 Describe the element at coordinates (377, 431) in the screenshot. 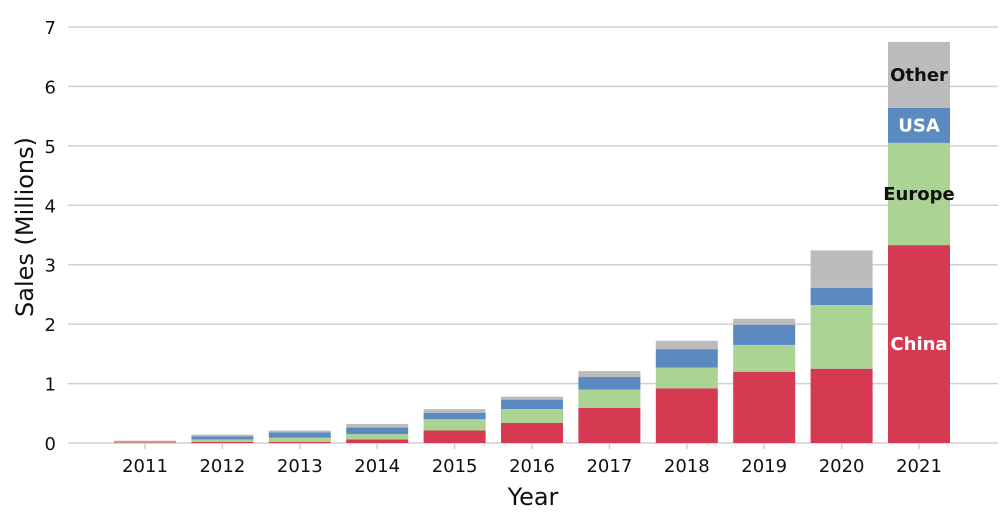

I see `bar-2014-usa` at that location.